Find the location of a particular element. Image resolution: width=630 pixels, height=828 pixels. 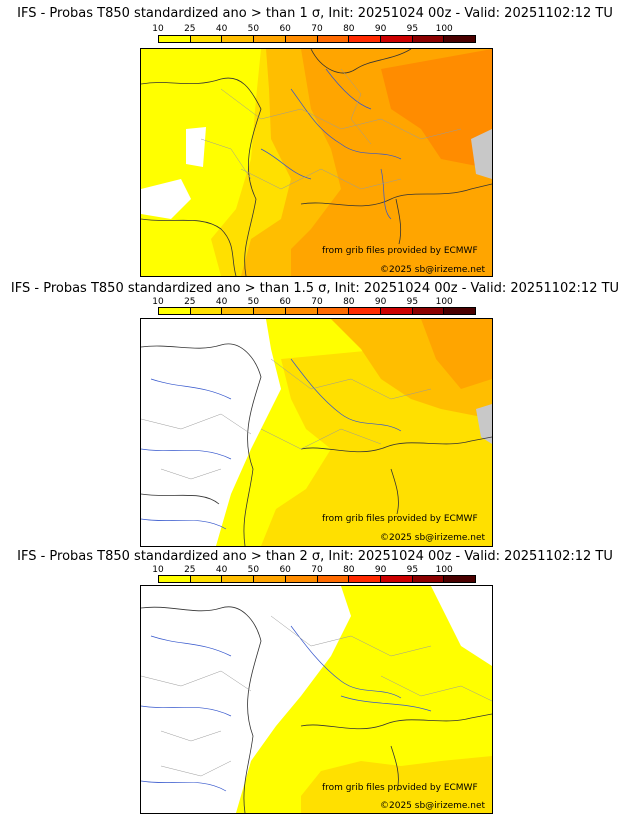

prob-none-cut is located at coordinates (461, 626).